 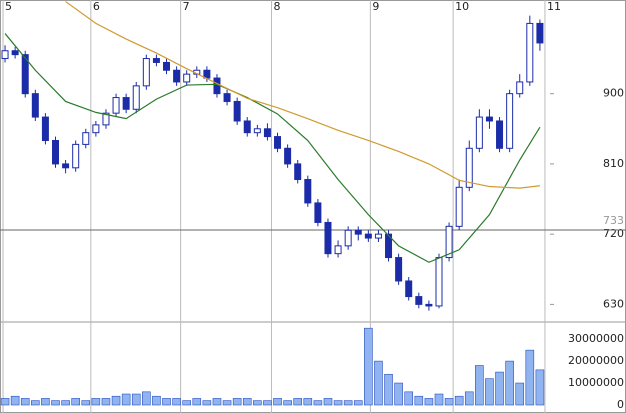 I want to click on y-tick-label: 900, so click(x=613, y=93).